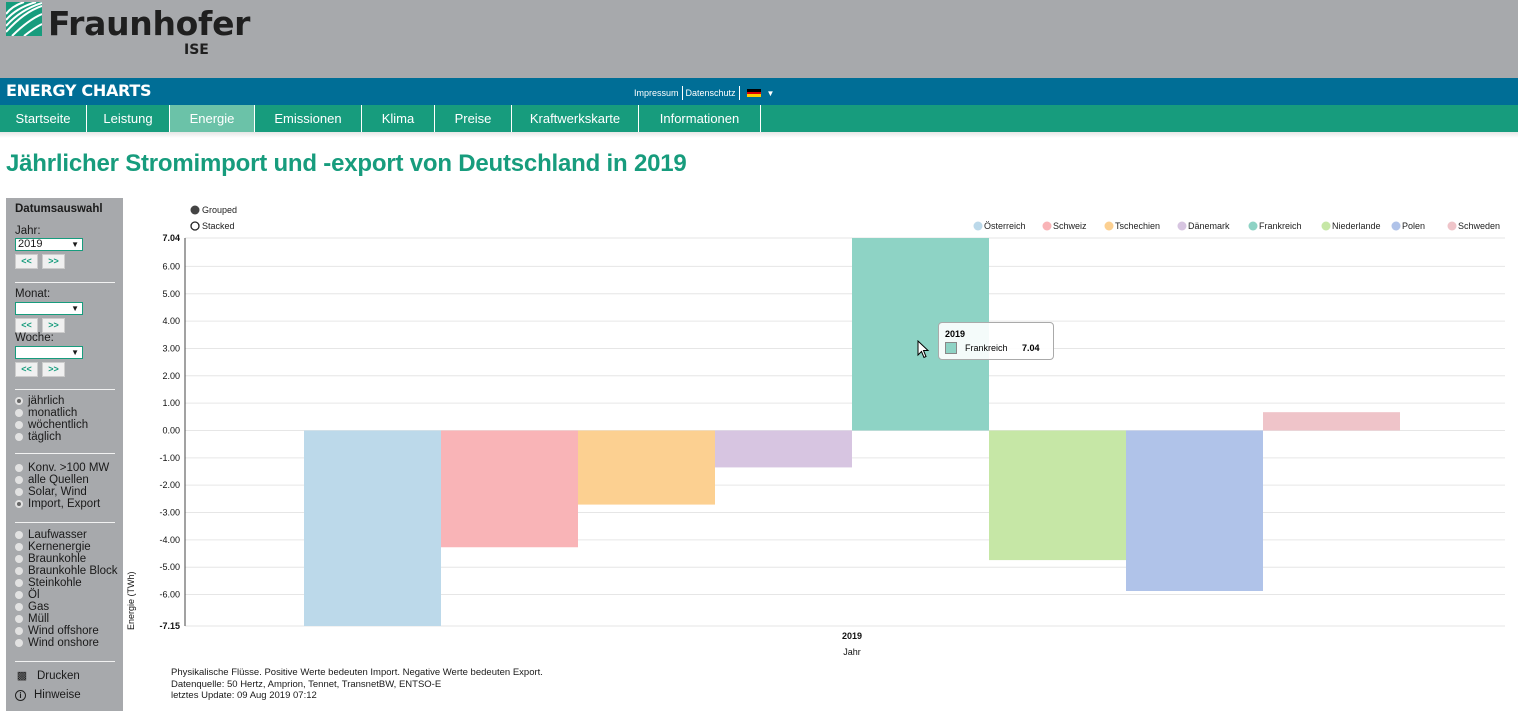 The image size is (1518, 716). What do you see at coordinates (79, 90) in the screenshot?
I see `brand-title: ENERGY CHARTS` at bounding box center [79, 90].